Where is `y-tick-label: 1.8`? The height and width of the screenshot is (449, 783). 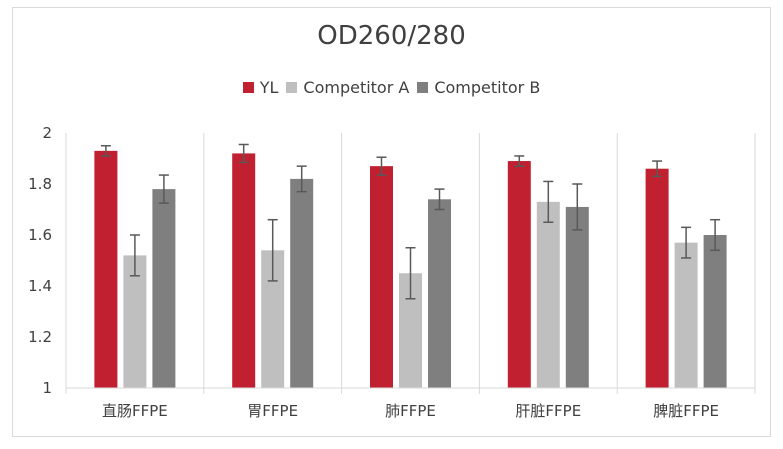 y-tick-label: 1.8 is located at coordinates (40, 184).